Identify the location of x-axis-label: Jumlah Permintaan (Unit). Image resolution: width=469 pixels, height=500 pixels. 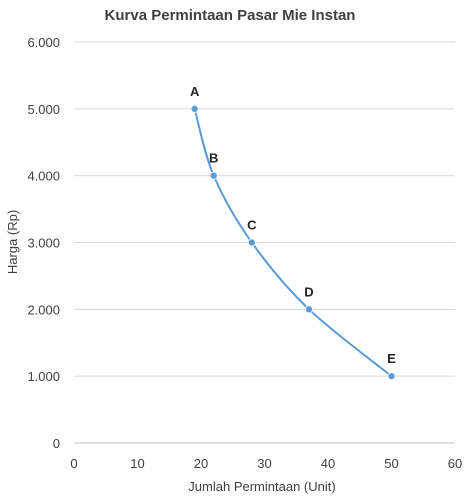
(261, 486).